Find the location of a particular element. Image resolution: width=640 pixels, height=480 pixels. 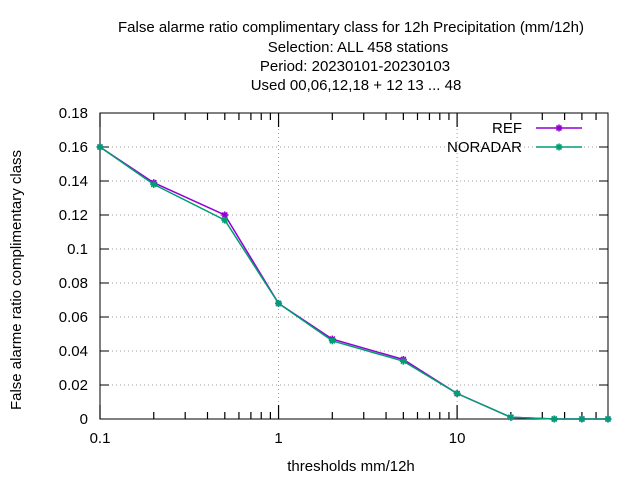

legend-label: NORADAR is located at coordinates (484, 147).